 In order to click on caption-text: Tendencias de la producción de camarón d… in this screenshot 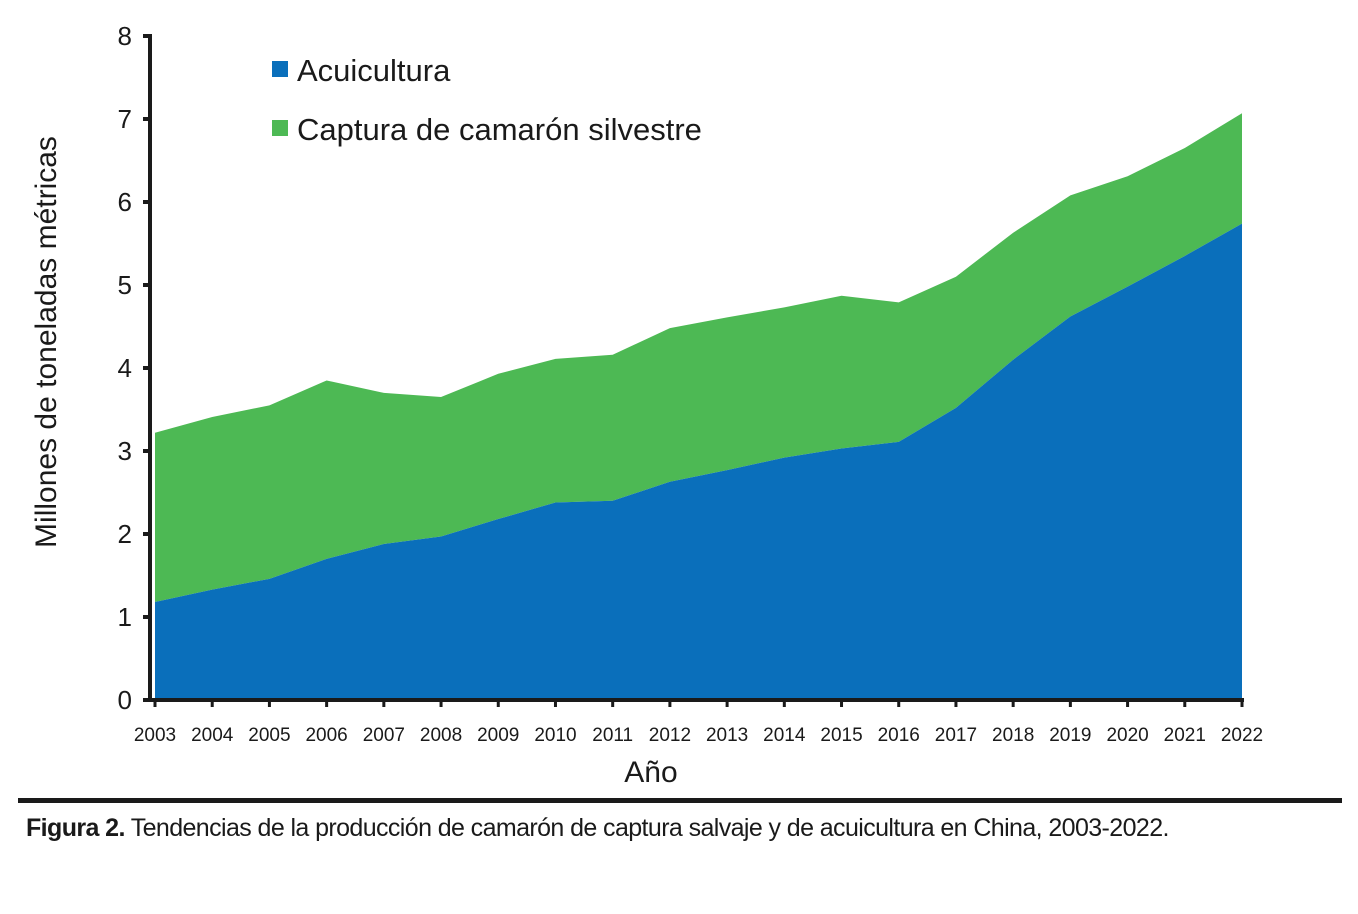, I will do `click(647, 828)`.